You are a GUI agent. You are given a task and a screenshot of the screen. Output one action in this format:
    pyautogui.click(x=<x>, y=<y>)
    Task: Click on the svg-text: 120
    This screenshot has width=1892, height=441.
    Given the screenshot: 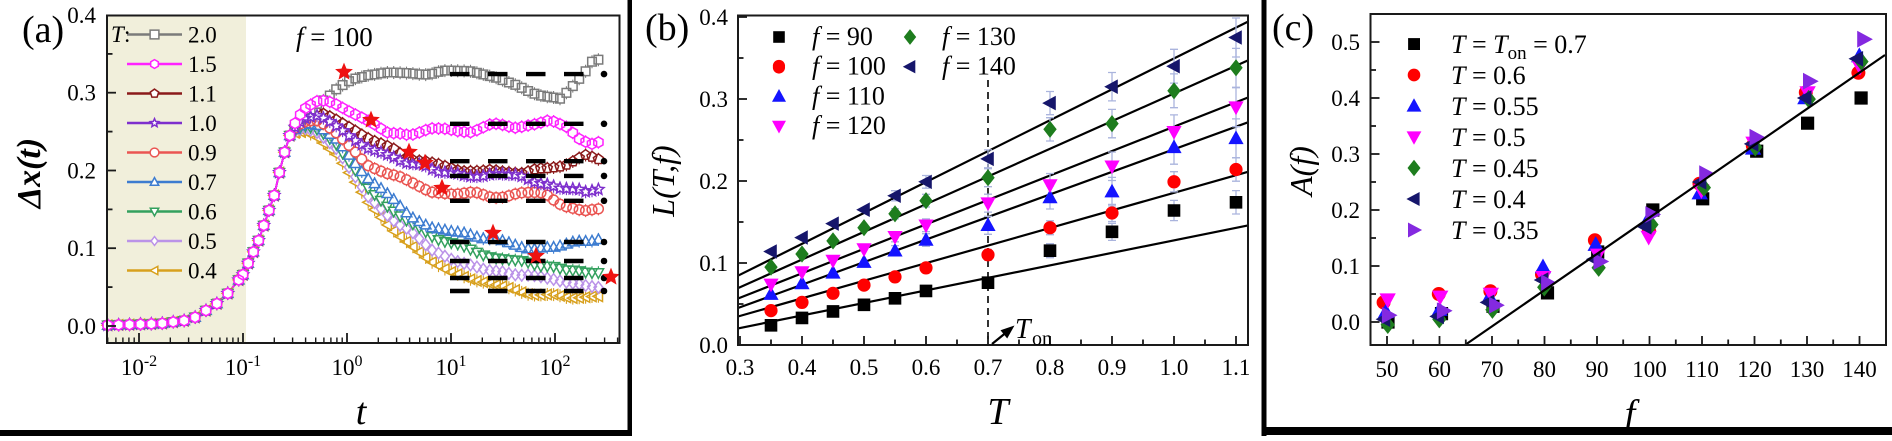 What is the action you would take?
    pyautogui.click(x=1754, y=369)
    